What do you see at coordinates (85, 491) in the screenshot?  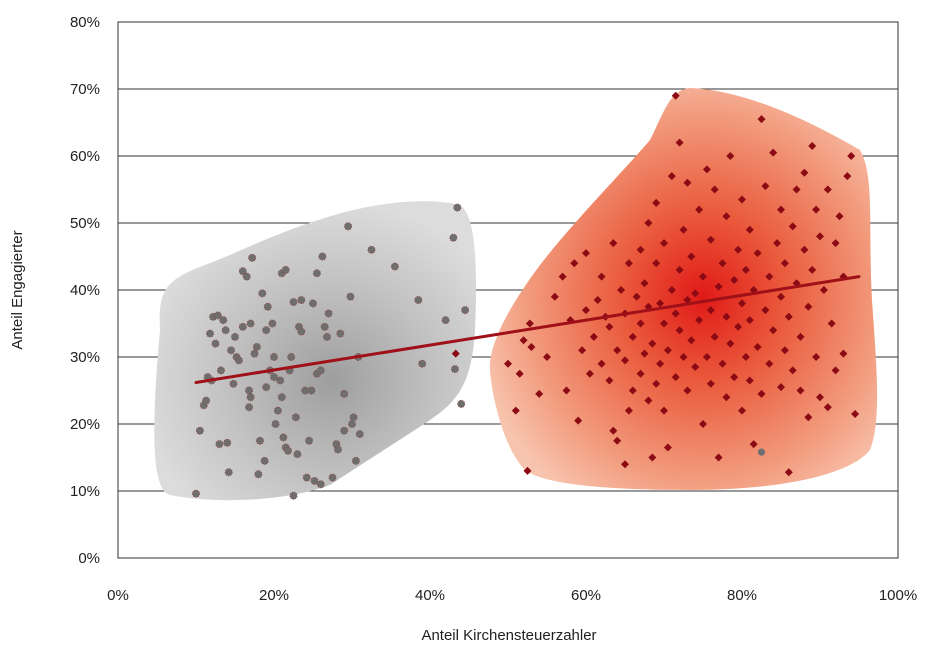 I see `y-tick-label: 10%` at bounding box center [85, 491].